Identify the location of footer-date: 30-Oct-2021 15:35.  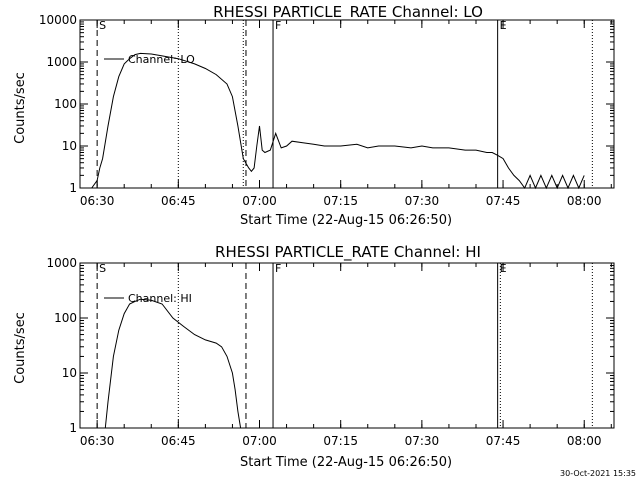
(598, 473).